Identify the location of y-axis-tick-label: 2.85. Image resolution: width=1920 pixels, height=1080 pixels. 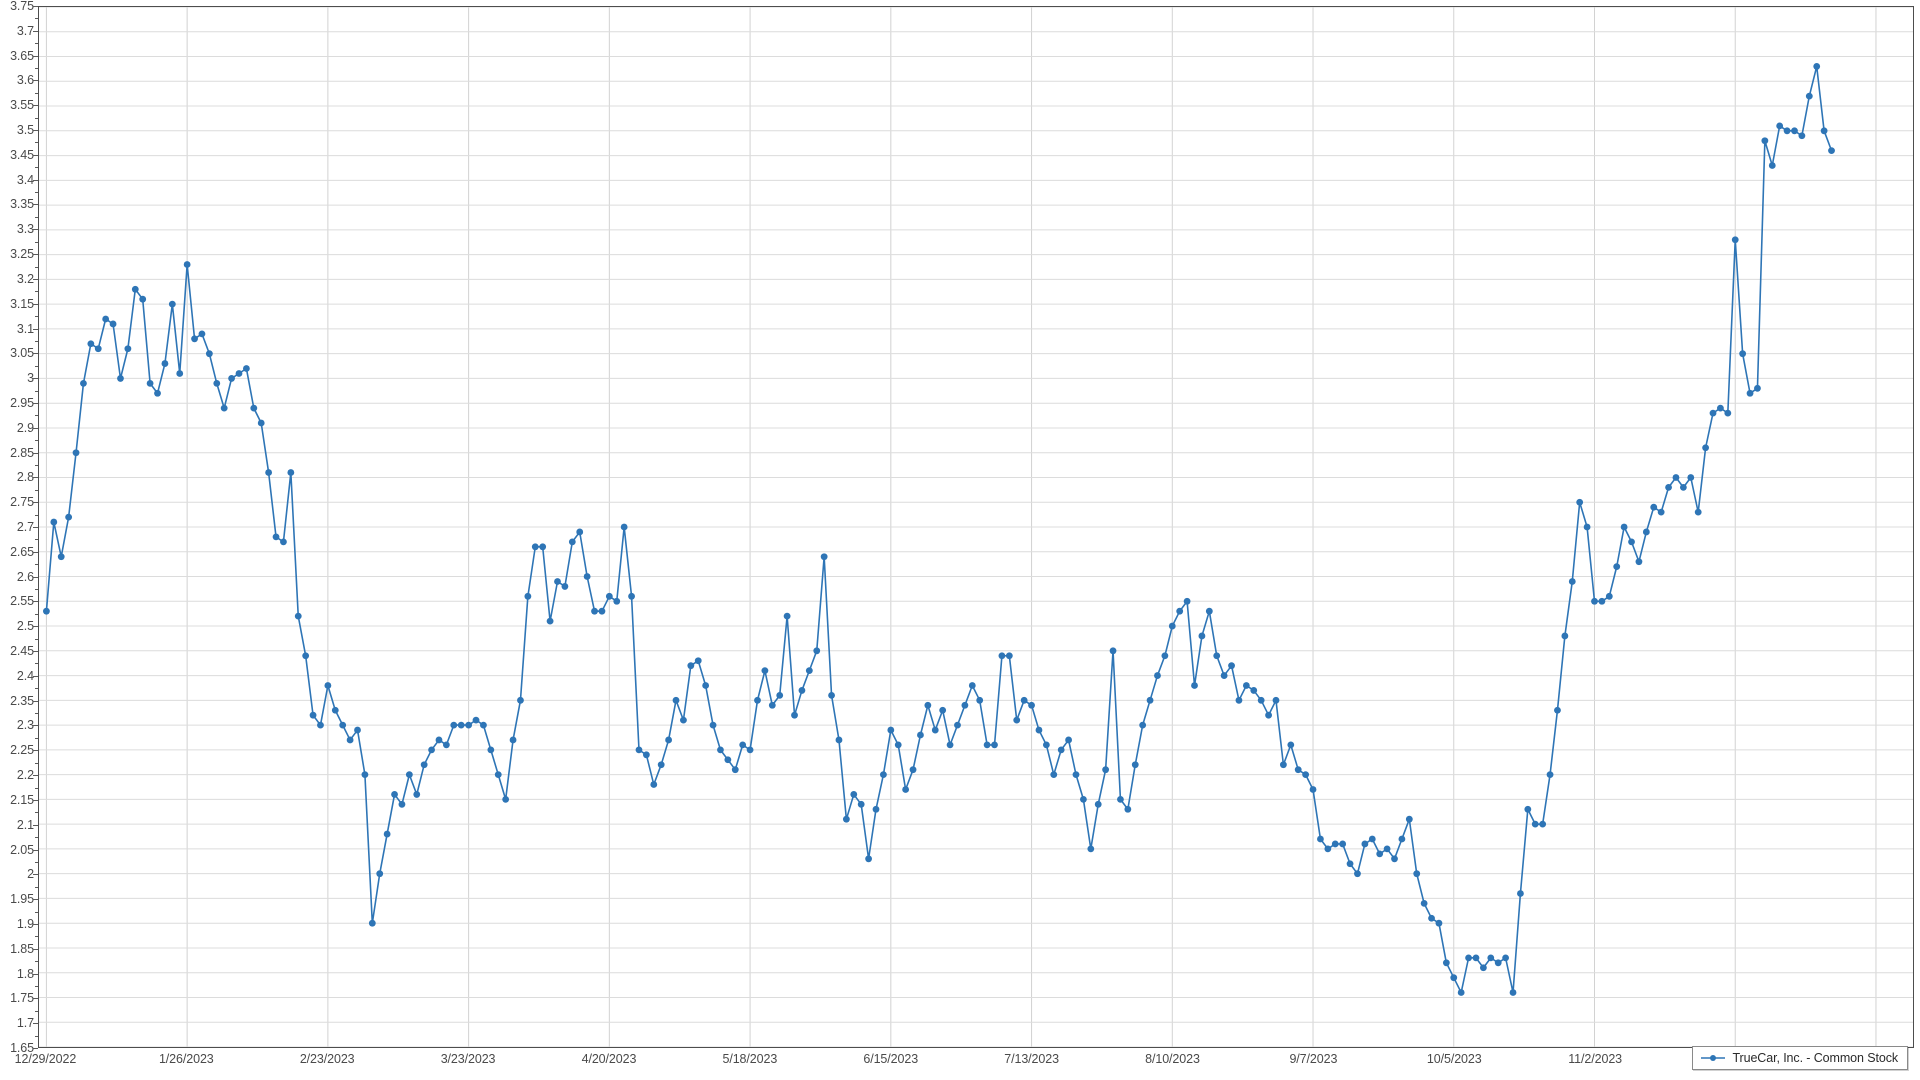
(22, 452).